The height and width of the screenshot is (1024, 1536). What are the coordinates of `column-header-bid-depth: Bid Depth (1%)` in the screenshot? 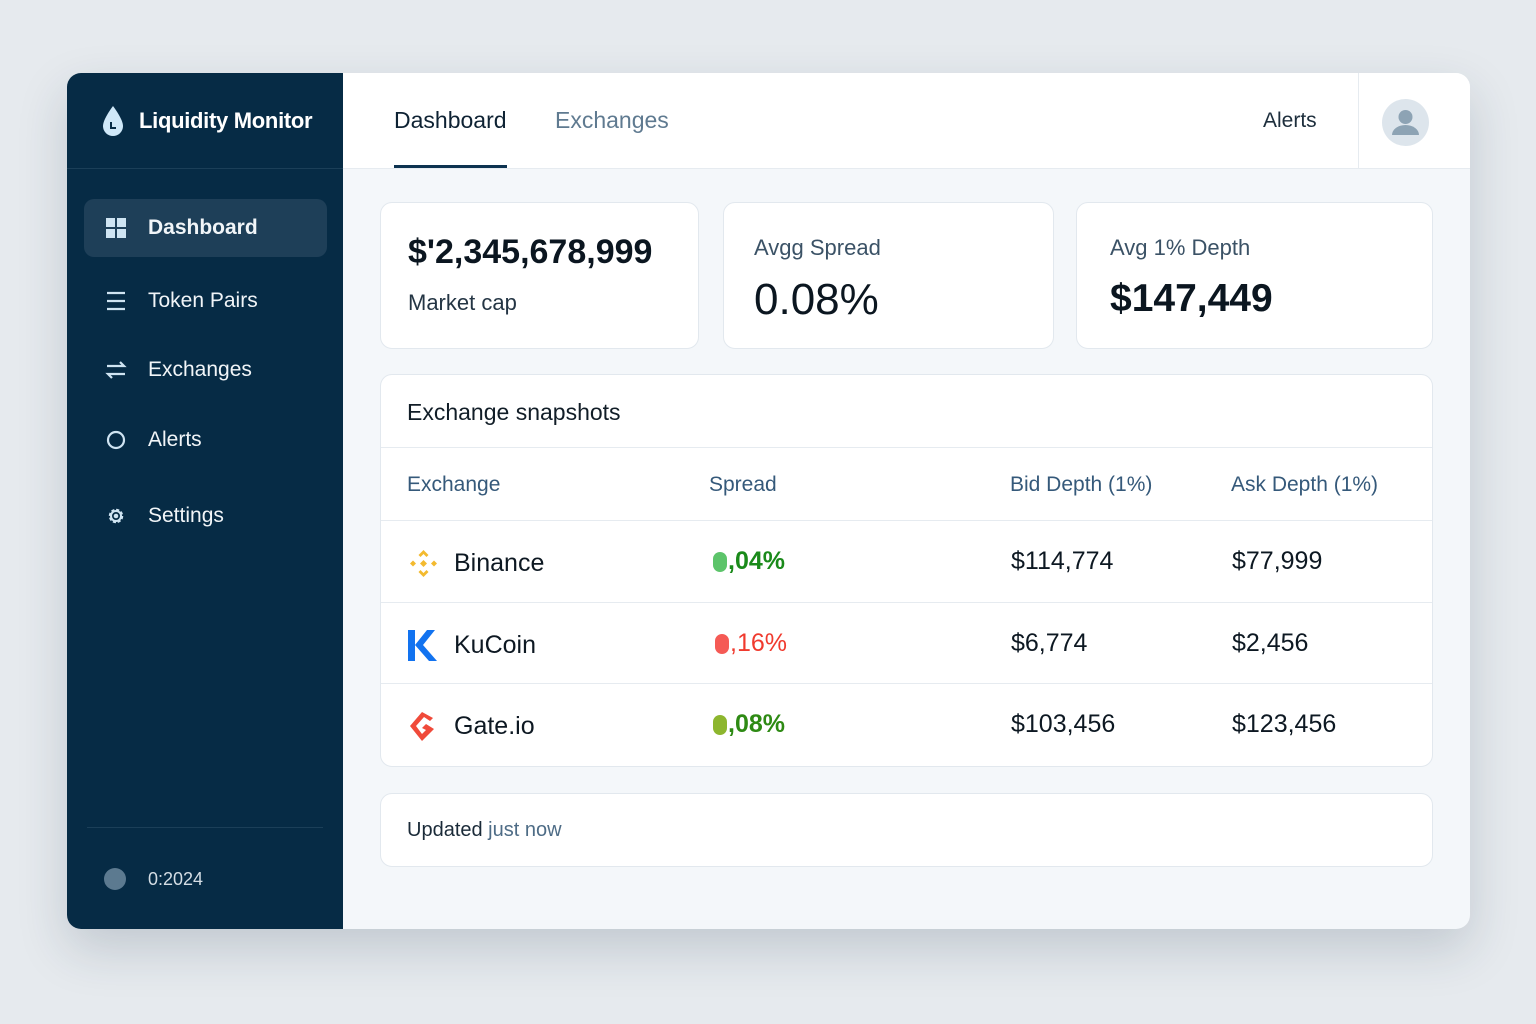 It's located at (1081, 484).